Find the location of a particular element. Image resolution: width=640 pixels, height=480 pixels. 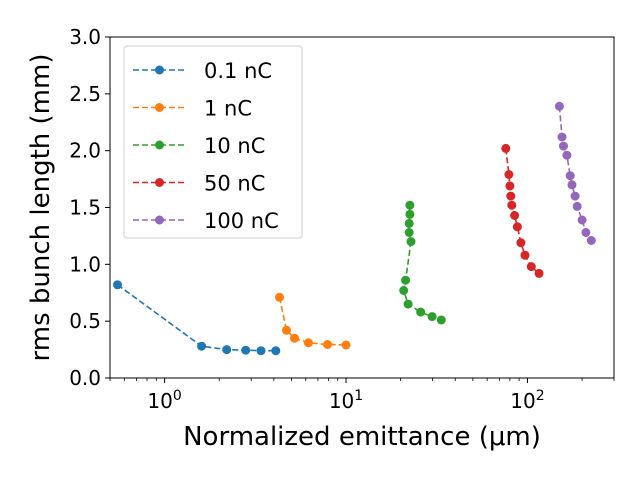

legend-label: 100 nC is located at coordinates (241, 221).